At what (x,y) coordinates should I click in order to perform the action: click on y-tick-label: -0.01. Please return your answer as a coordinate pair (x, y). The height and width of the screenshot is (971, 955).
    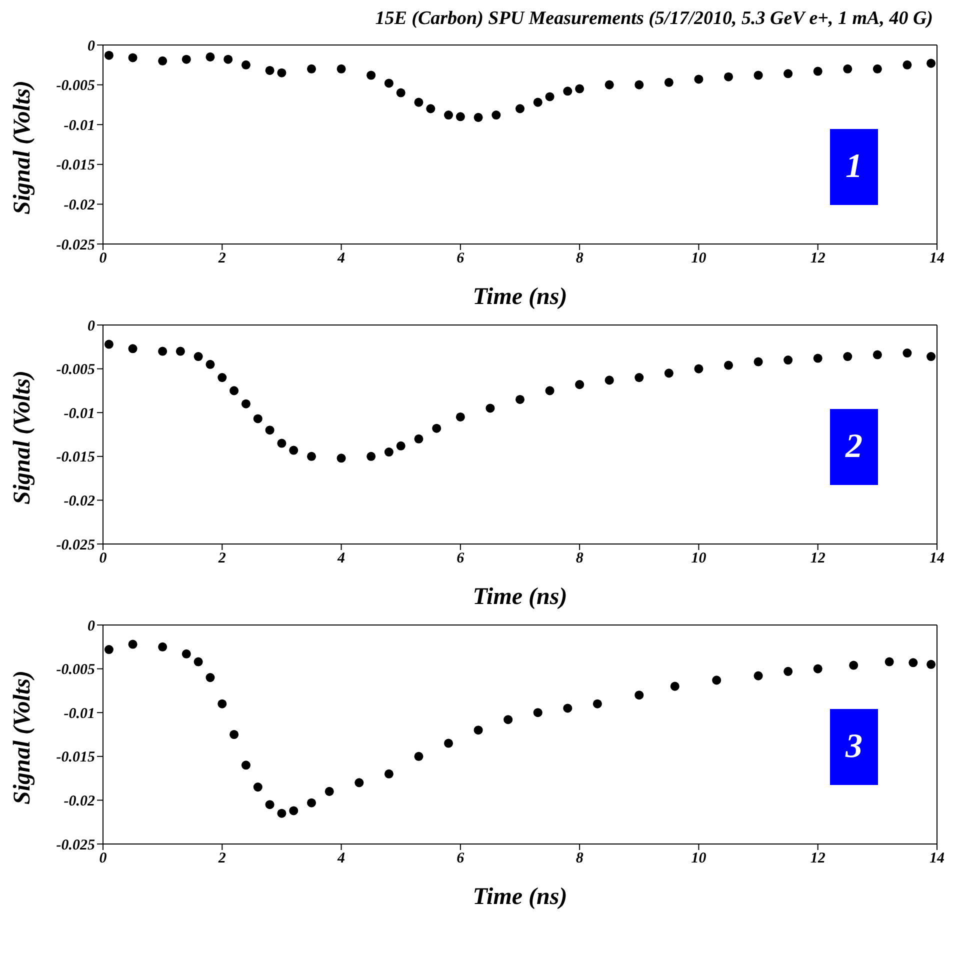
    Looking at the image, I should click on (79, 714).